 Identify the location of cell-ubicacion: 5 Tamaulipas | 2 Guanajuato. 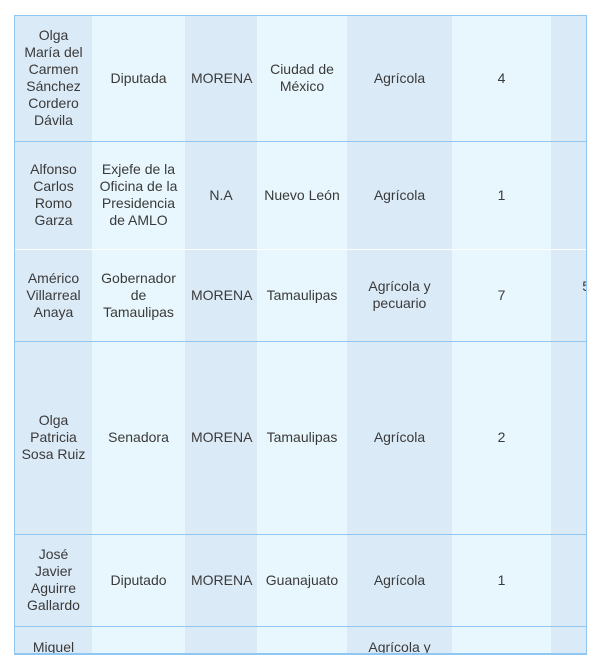
(568, 295).